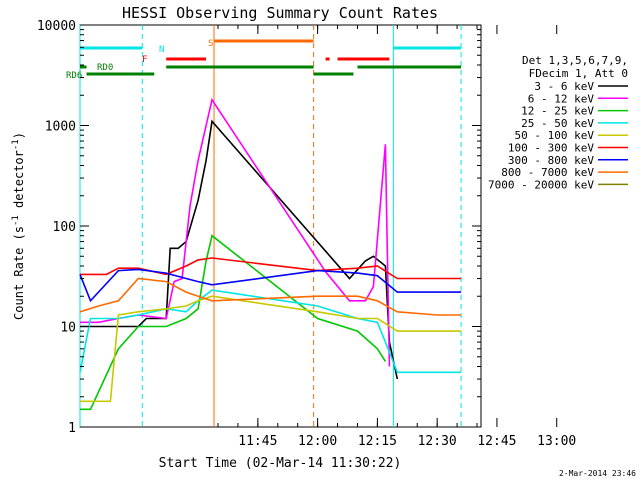 The height and width of the screenshot is (480, 640). Describe the element at coordinates (210, 44) in the screenshot. I see `flag-label-2: S` at that location.